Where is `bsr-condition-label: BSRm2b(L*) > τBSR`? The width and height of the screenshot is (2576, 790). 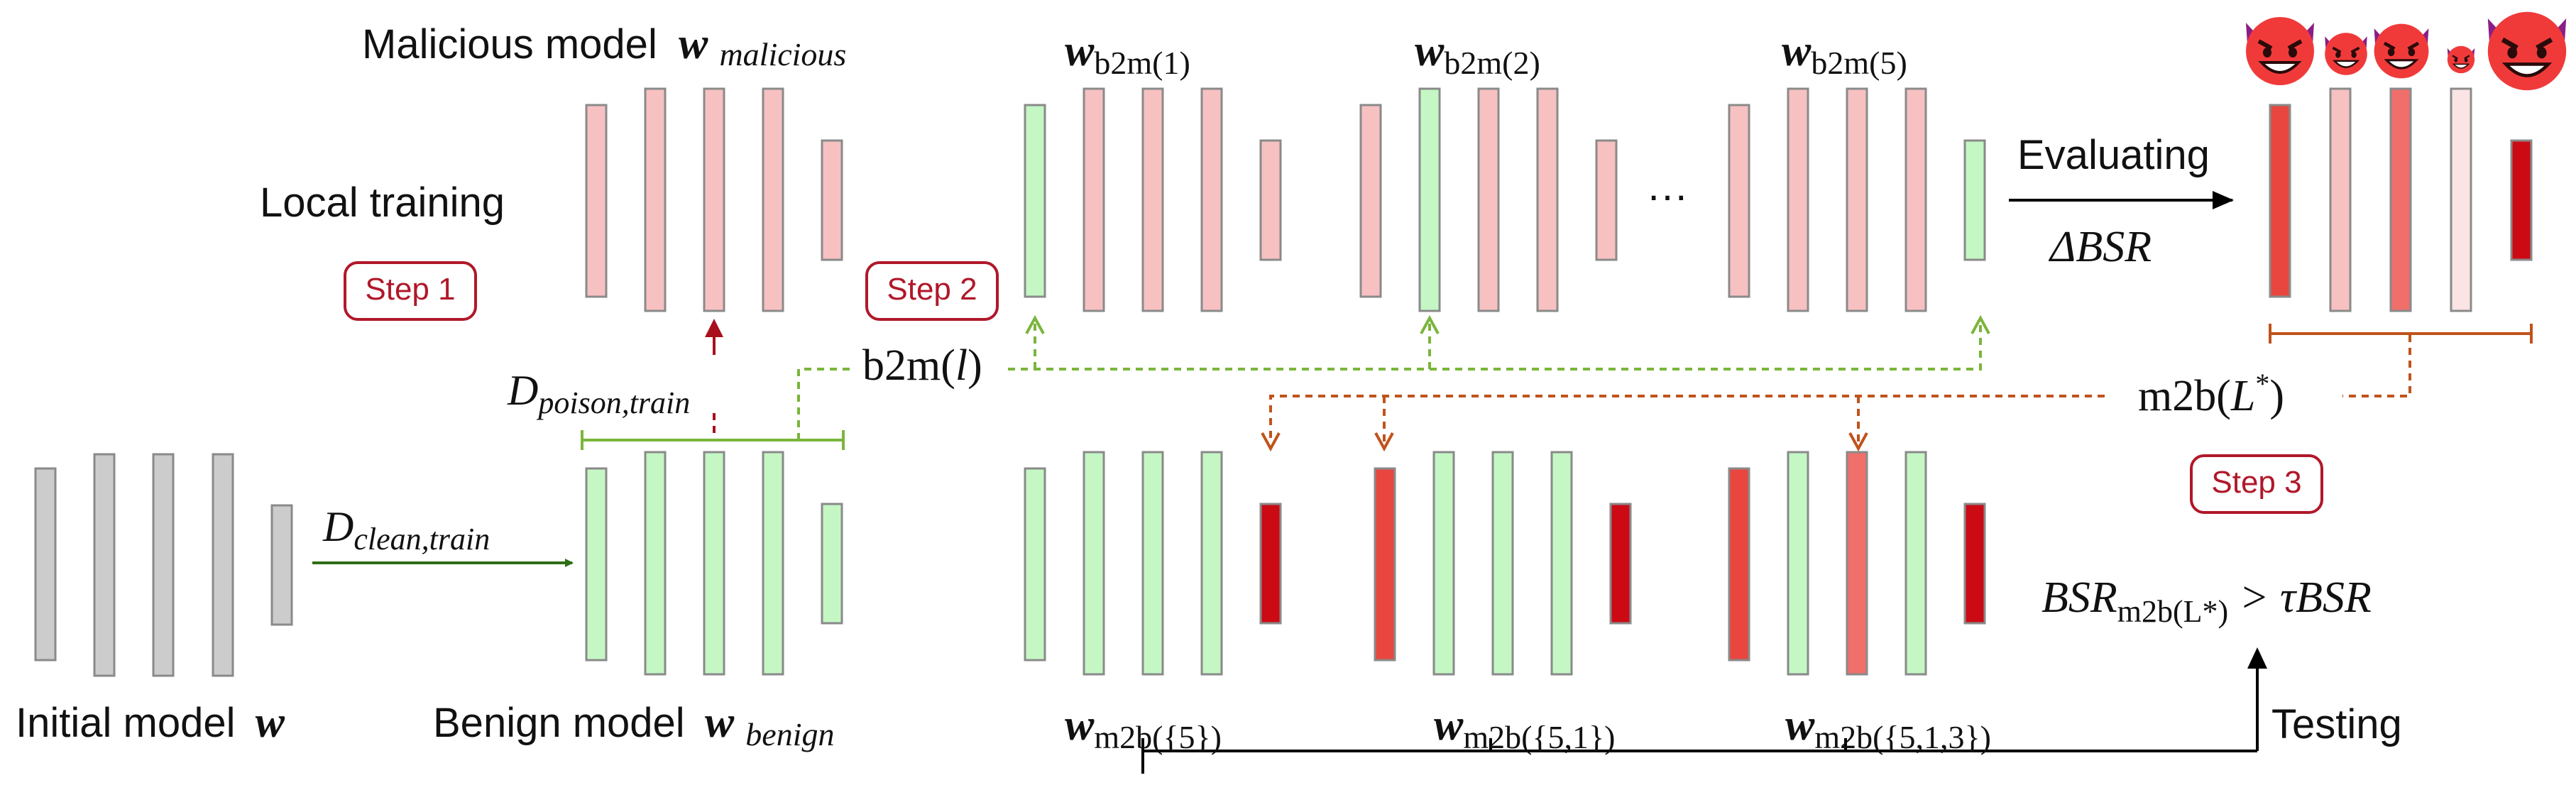 bsr-condition-label: BSRm2b(L*) > τBSR is located at coordinates (2206, 601).